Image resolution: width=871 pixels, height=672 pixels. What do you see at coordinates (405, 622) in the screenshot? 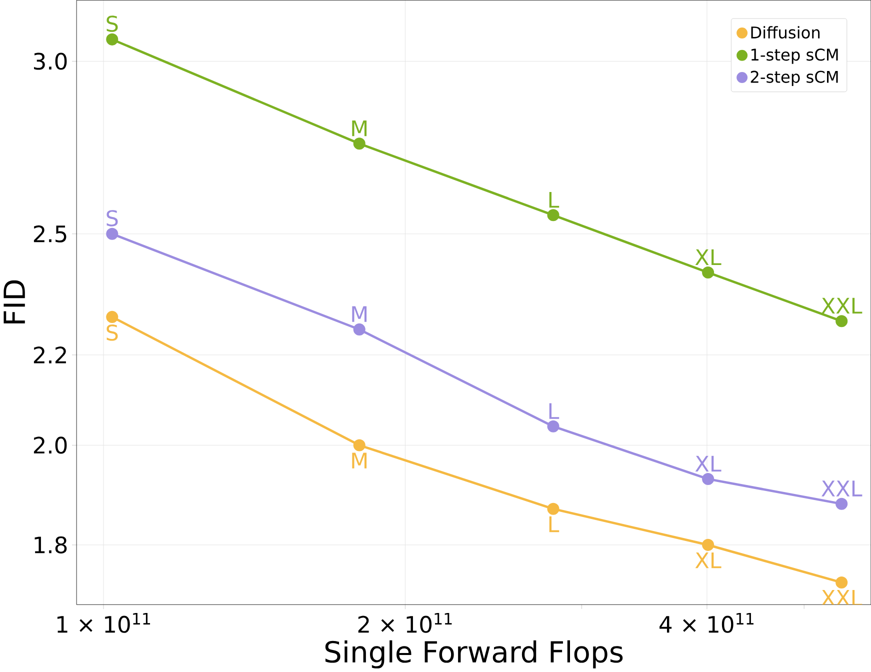
I see `x-tick-label: 2 × 10$^{11}$` at bounding box center [405, 622].